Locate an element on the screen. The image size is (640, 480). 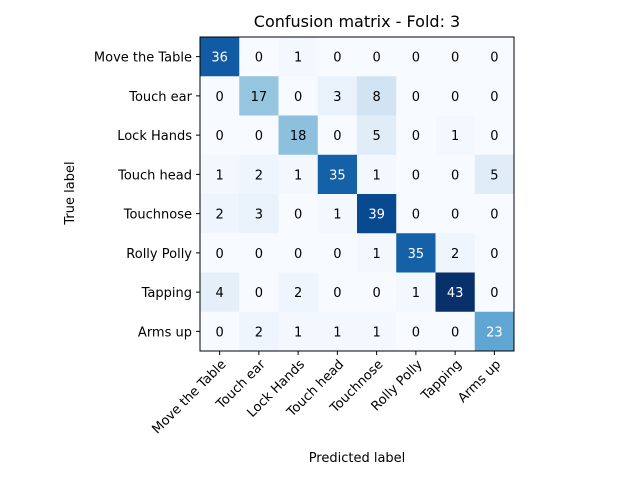
cell-value-label: 39 is located at coordinates (376, 215).